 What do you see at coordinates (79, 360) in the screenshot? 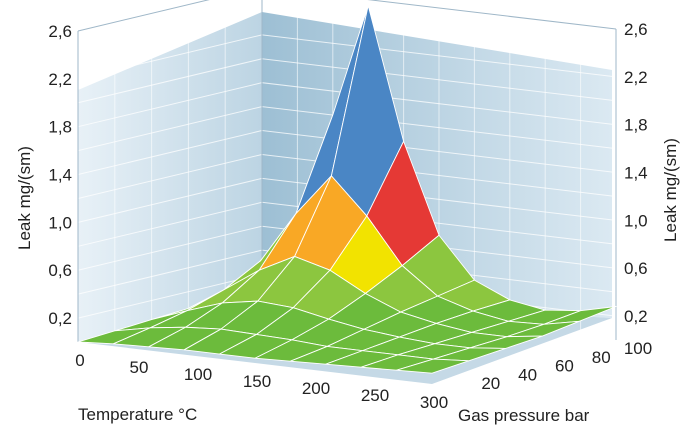
I see `x-tick-label: 0` at bounding box center [79, 360].